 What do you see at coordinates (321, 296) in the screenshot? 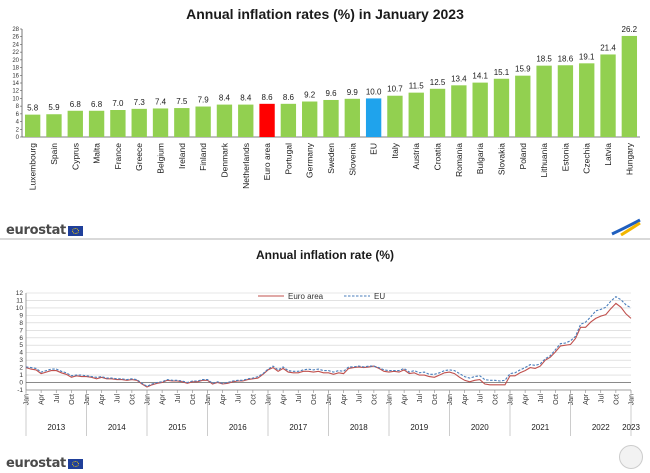
I see `legend: Euro area EU` at bounding box center [321, 296].